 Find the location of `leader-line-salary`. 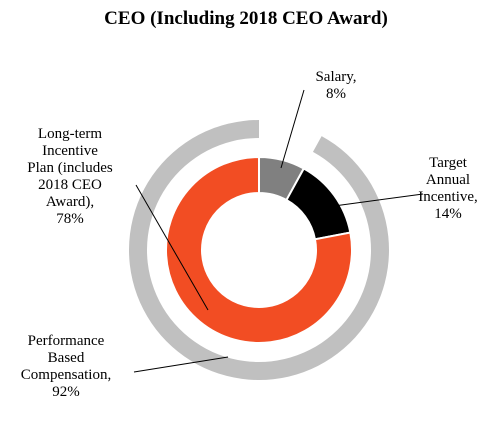

leader-line-salary is located at coordinates (292, 129).